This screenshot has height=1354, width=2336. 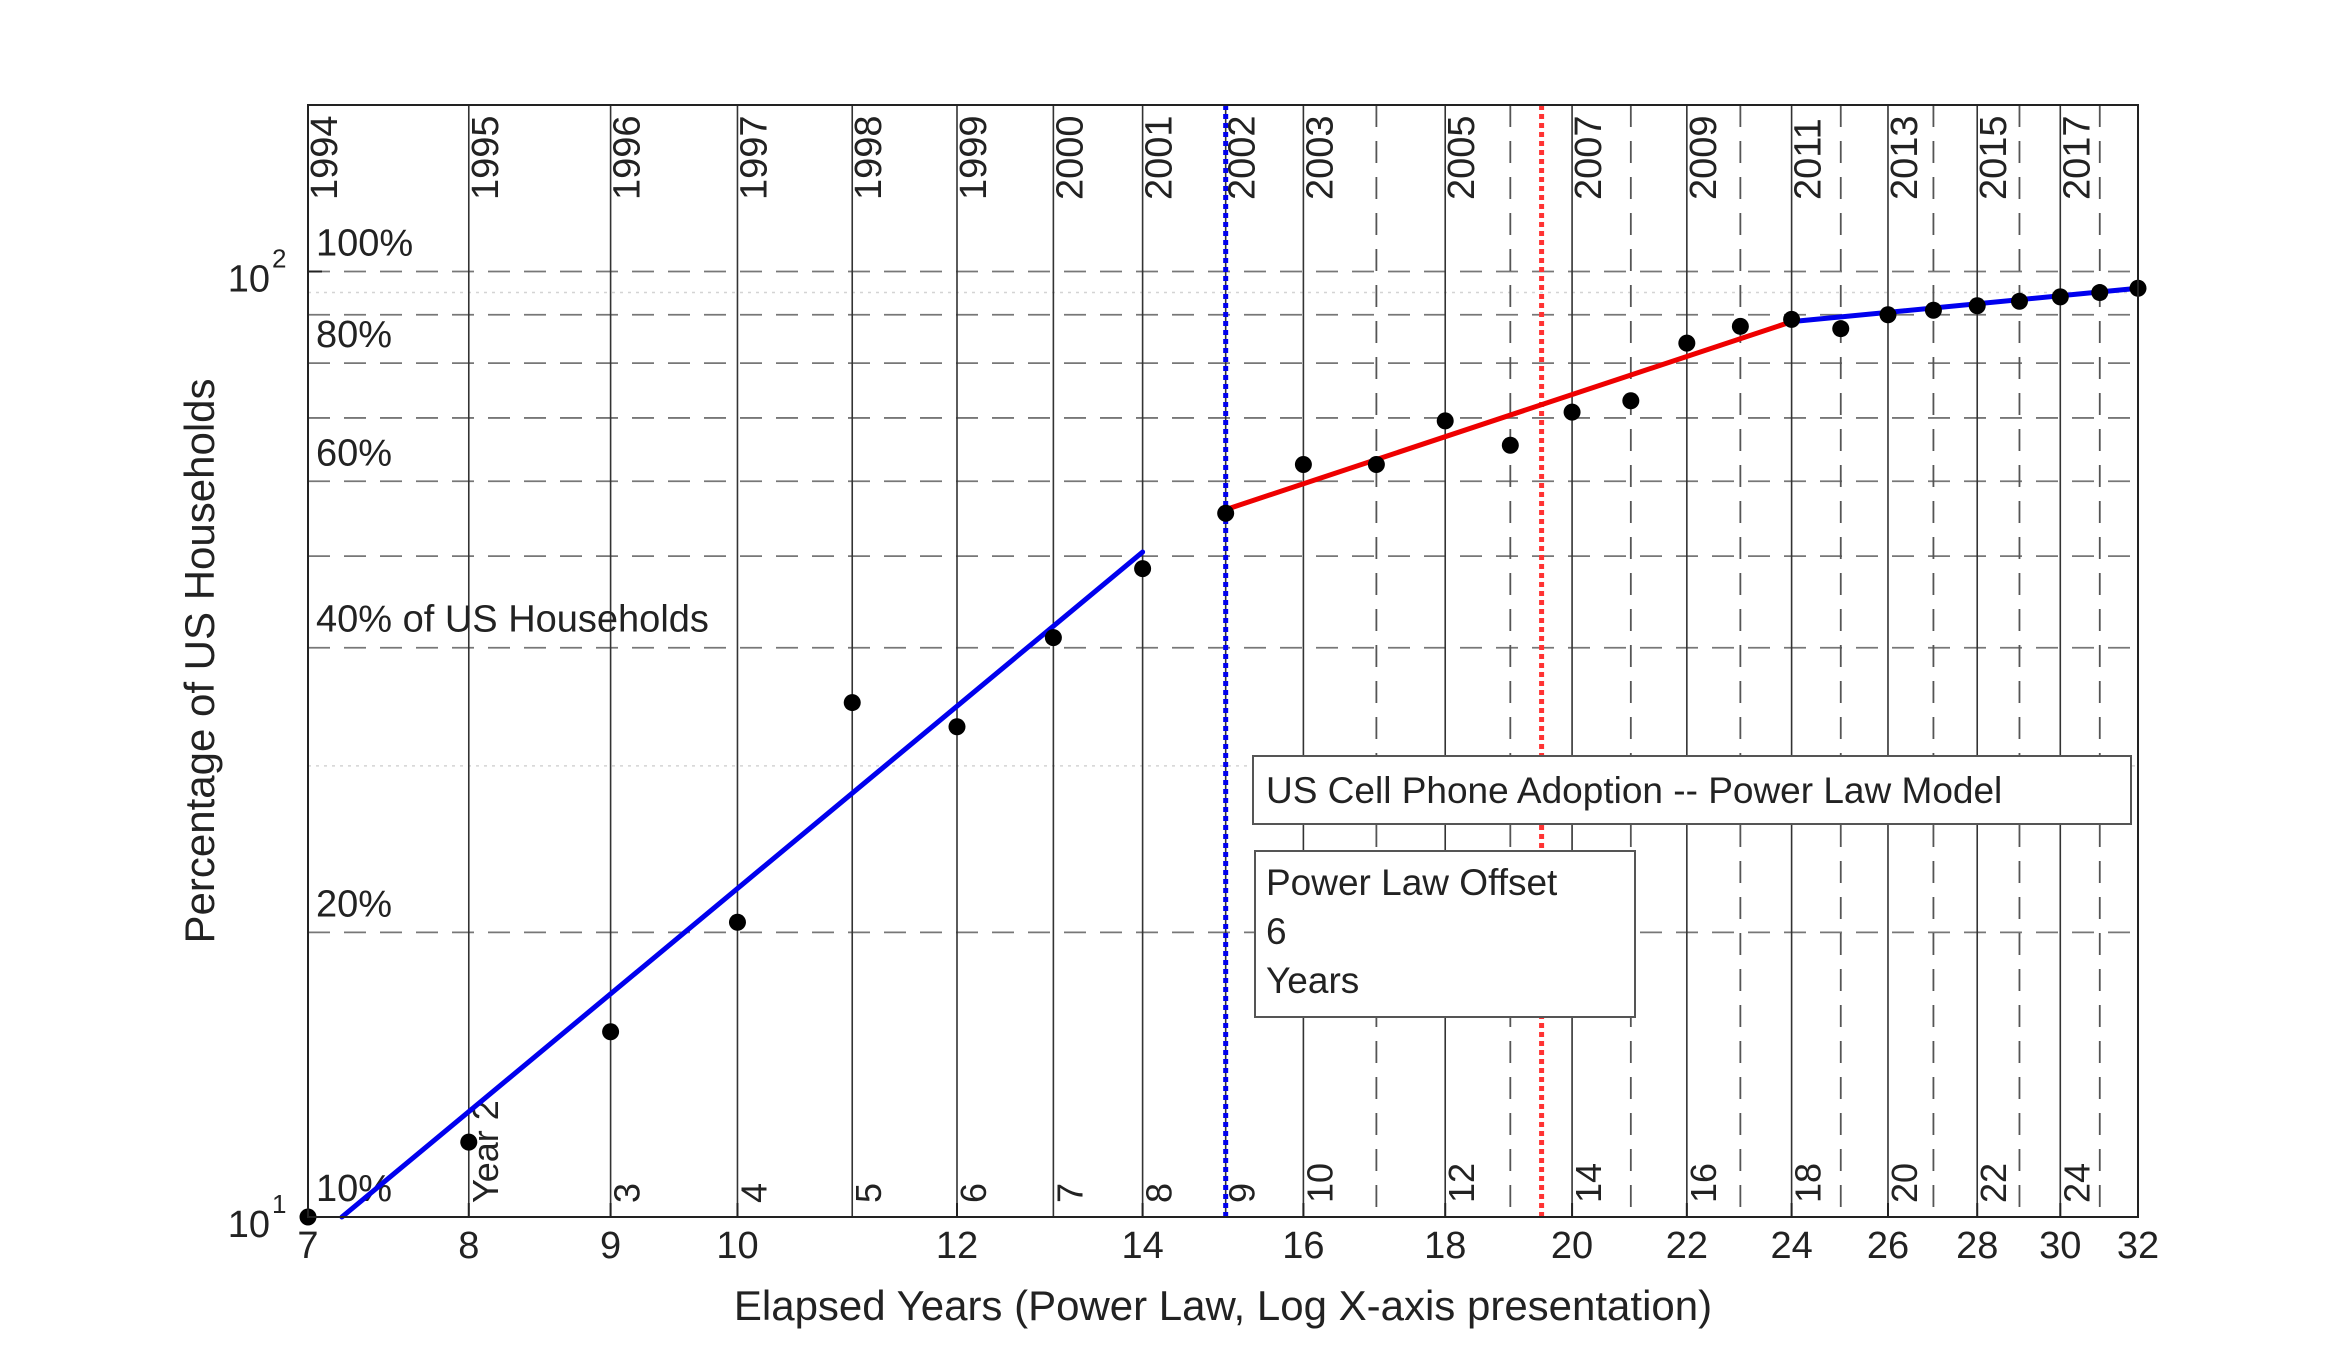 What do you see at coordinates (1276, 931) in the screenshot?
I see `offset-annotation-text: 6` at bounding box center [1276, 931].